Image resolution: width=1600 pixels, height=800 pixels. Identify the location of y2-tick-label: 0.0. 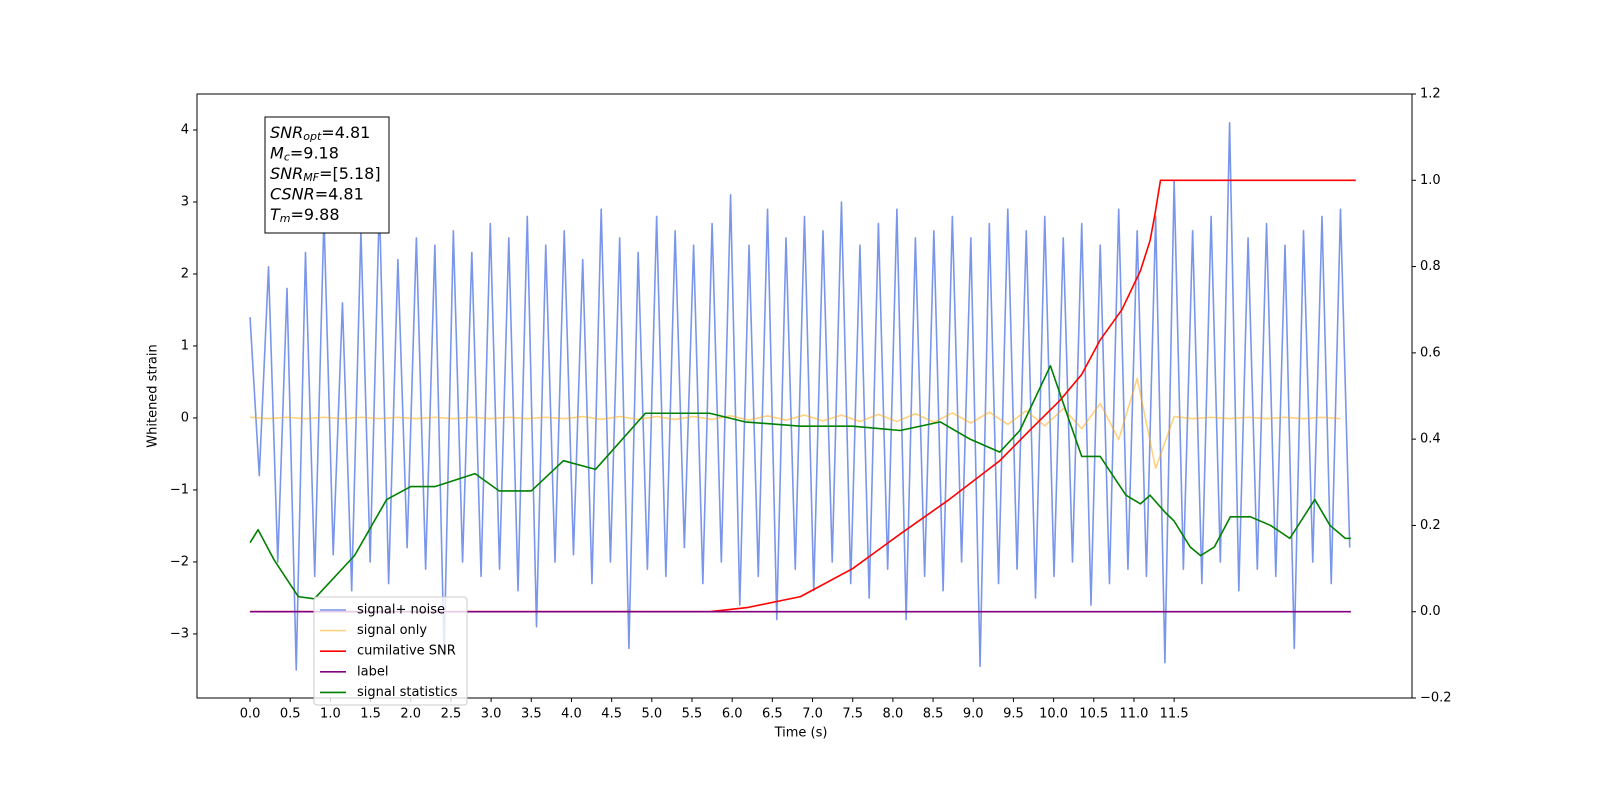
(1430, 611).